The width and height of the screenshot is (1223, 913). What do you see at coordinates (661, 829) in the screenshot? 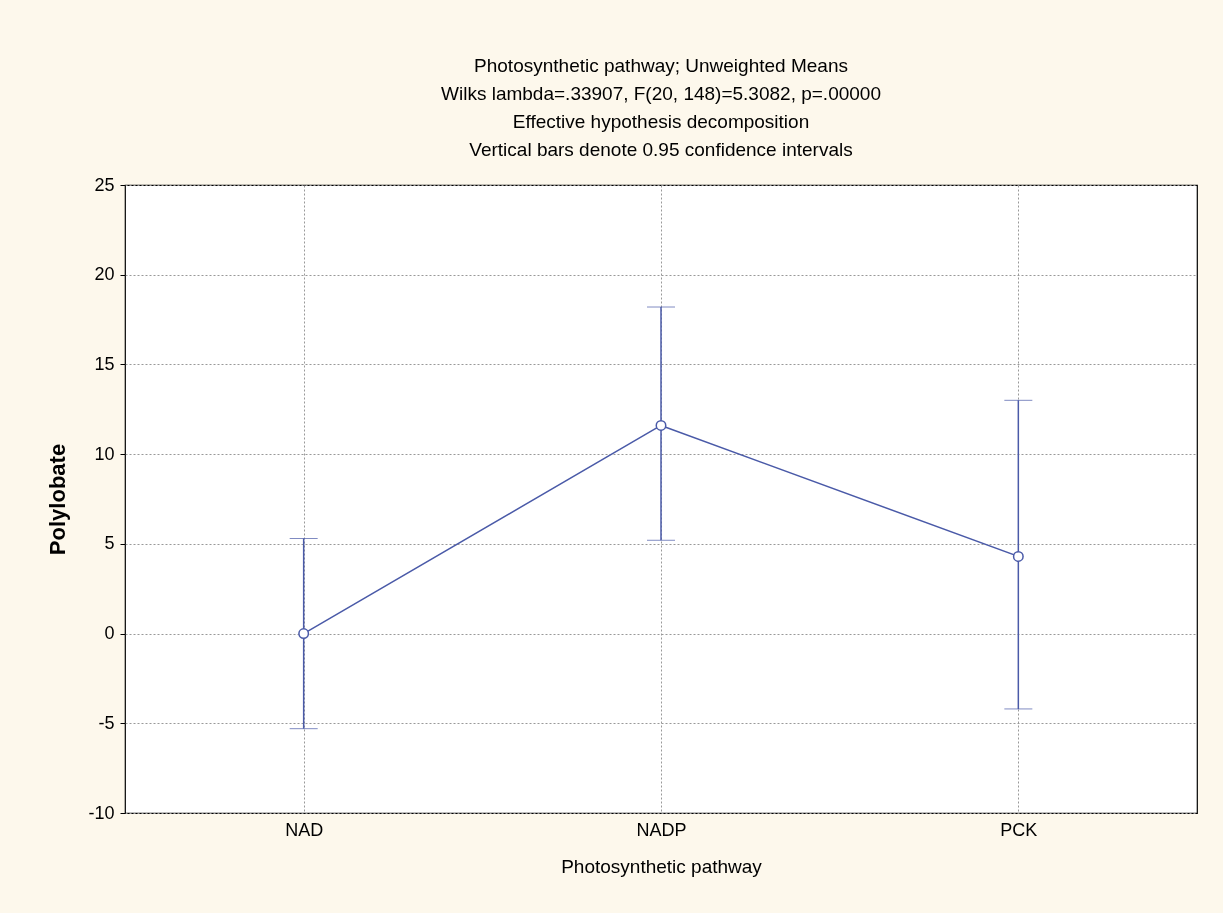
I see `x-tick-label: NADP` at bounding box center [661, 829].